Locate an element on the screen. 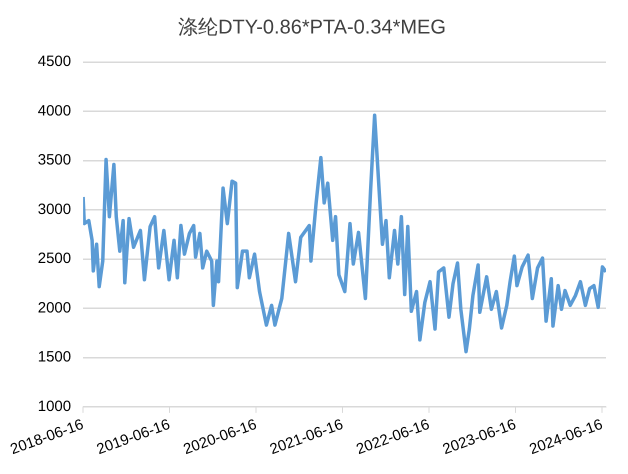  y-tick-label: 4500 is located at coordinates (55, 61).